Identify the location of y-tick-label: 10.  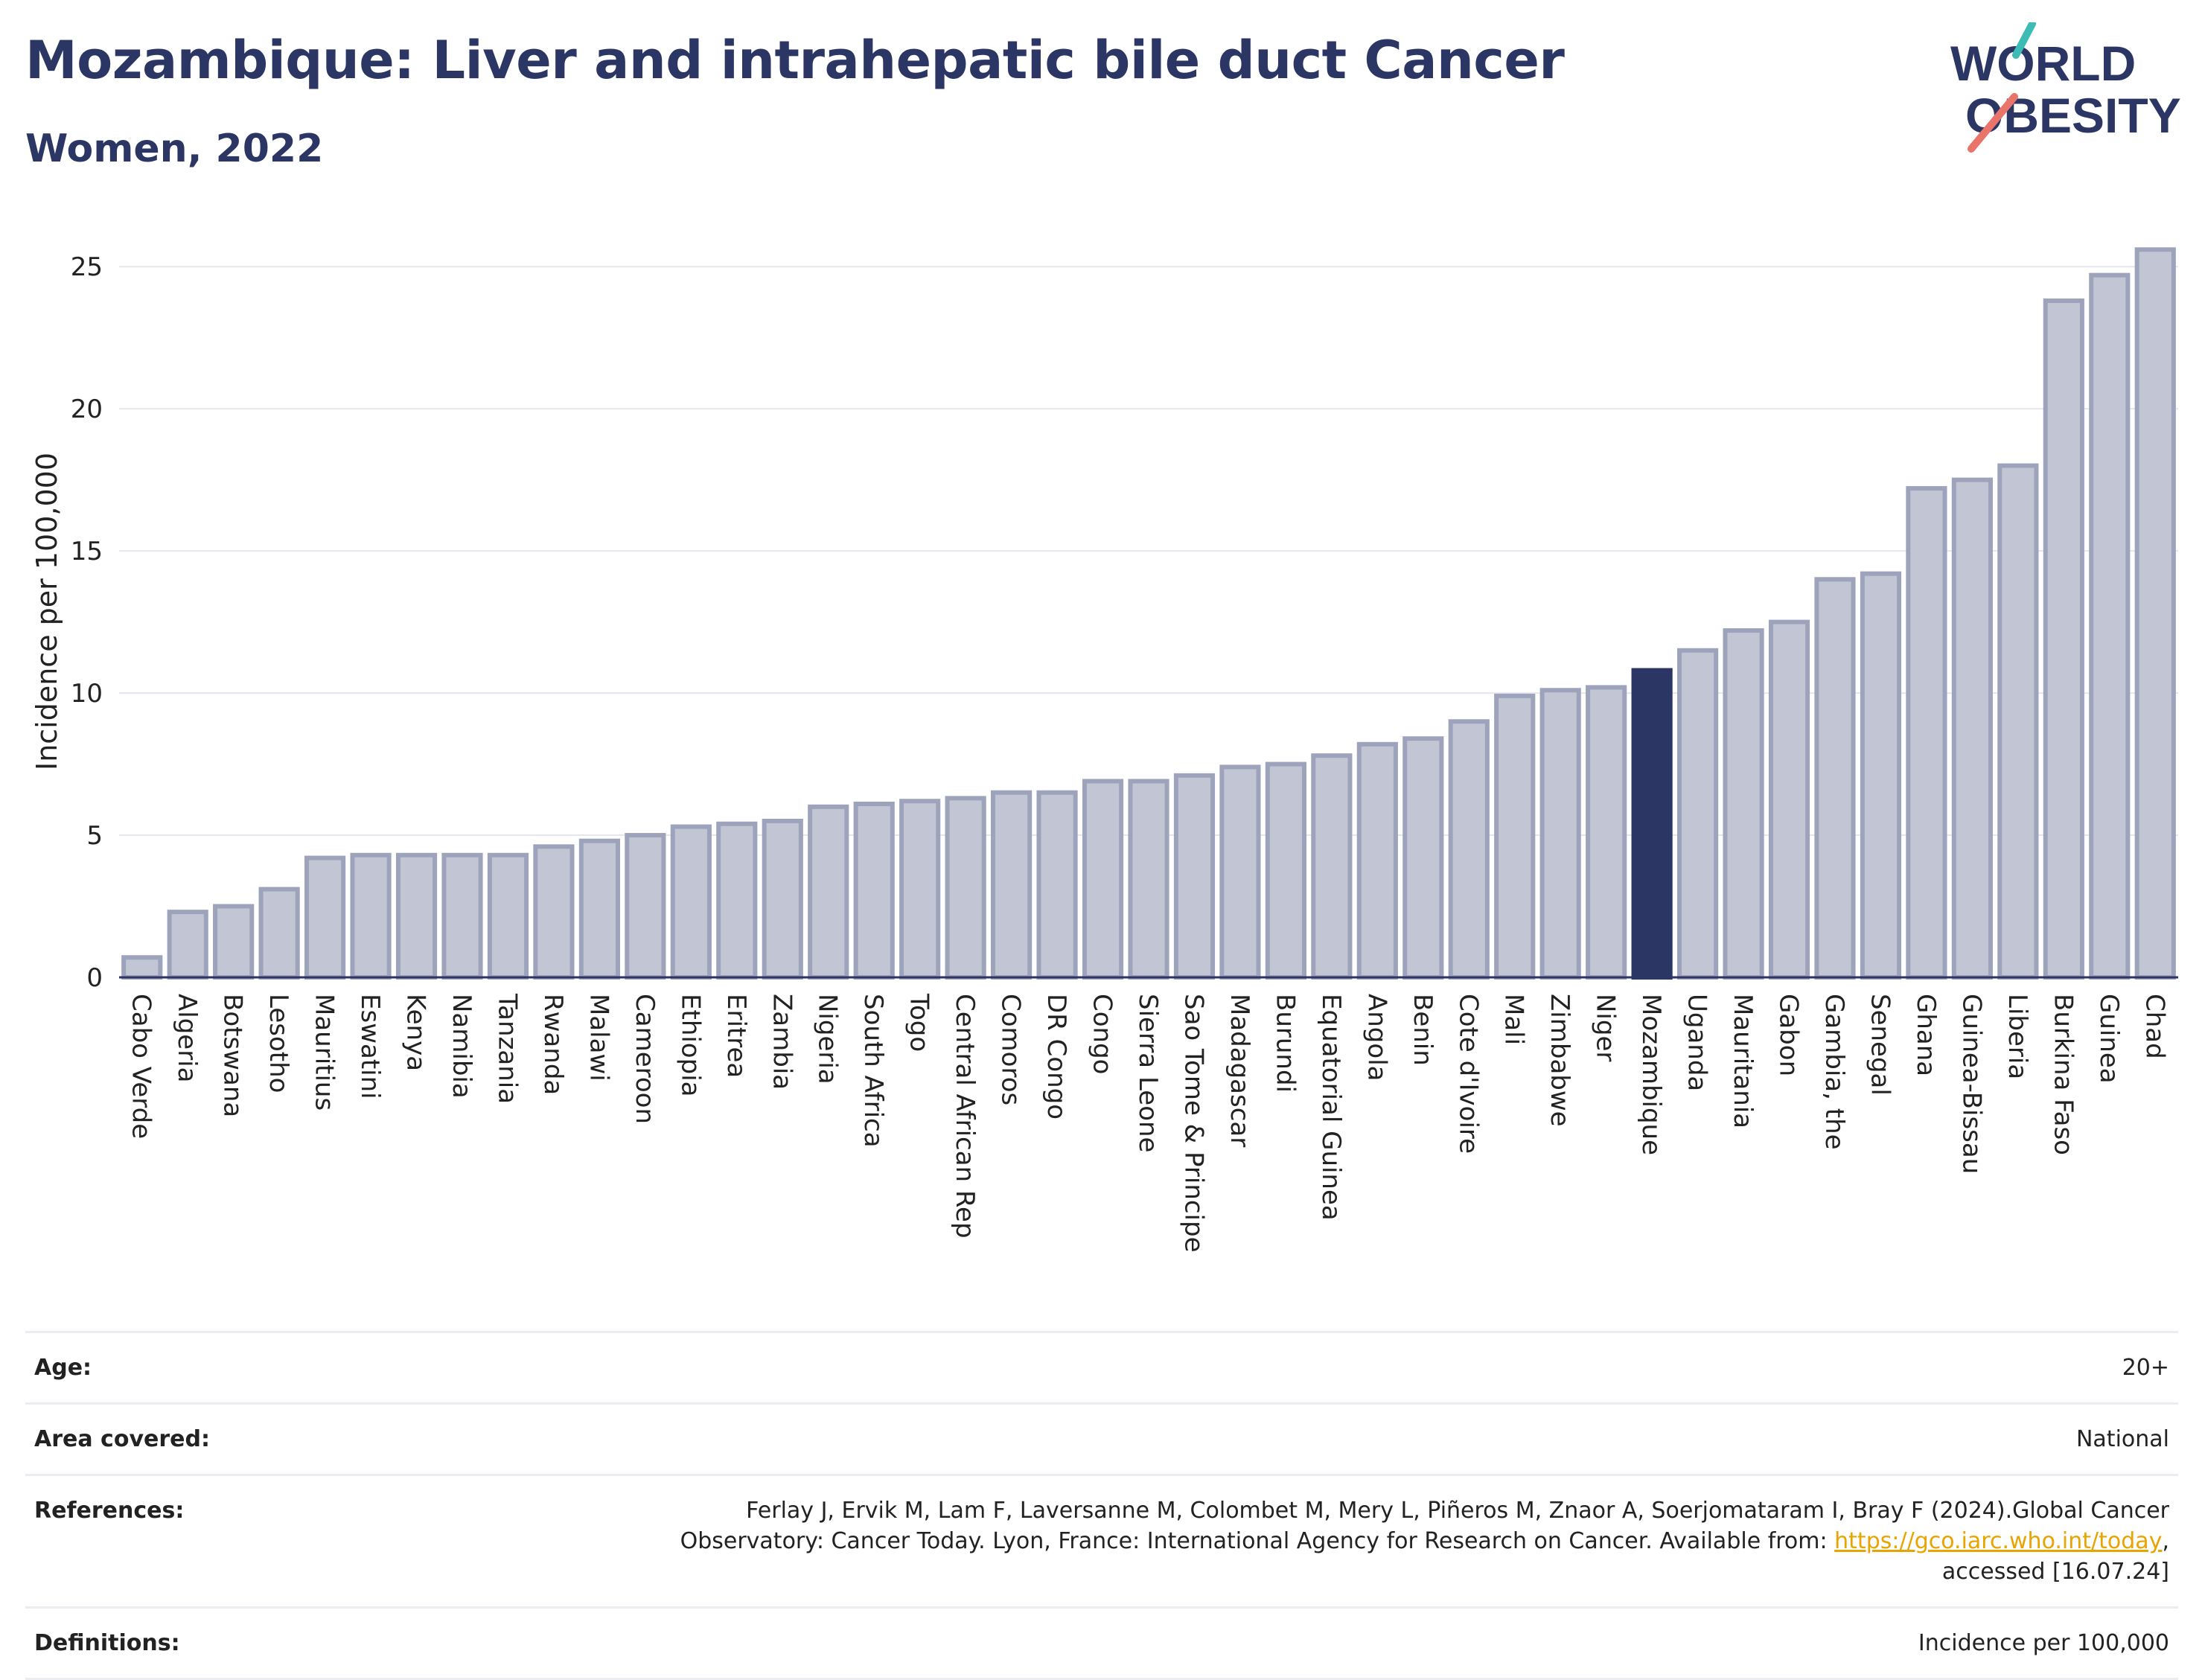
(87, 694).